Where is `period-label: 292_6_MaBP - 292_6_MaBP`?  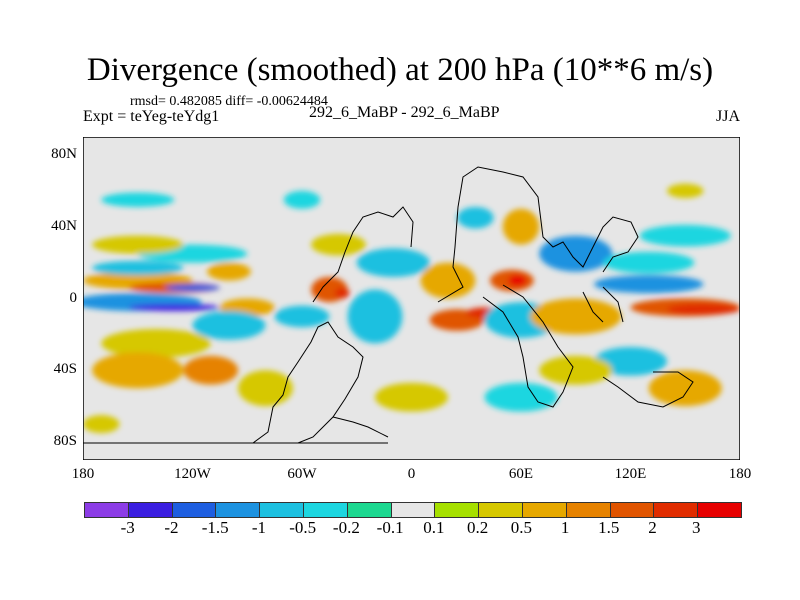
period-label: 292_6_MaBP - 292_6_MaBP is located at coordinates (404, 112).